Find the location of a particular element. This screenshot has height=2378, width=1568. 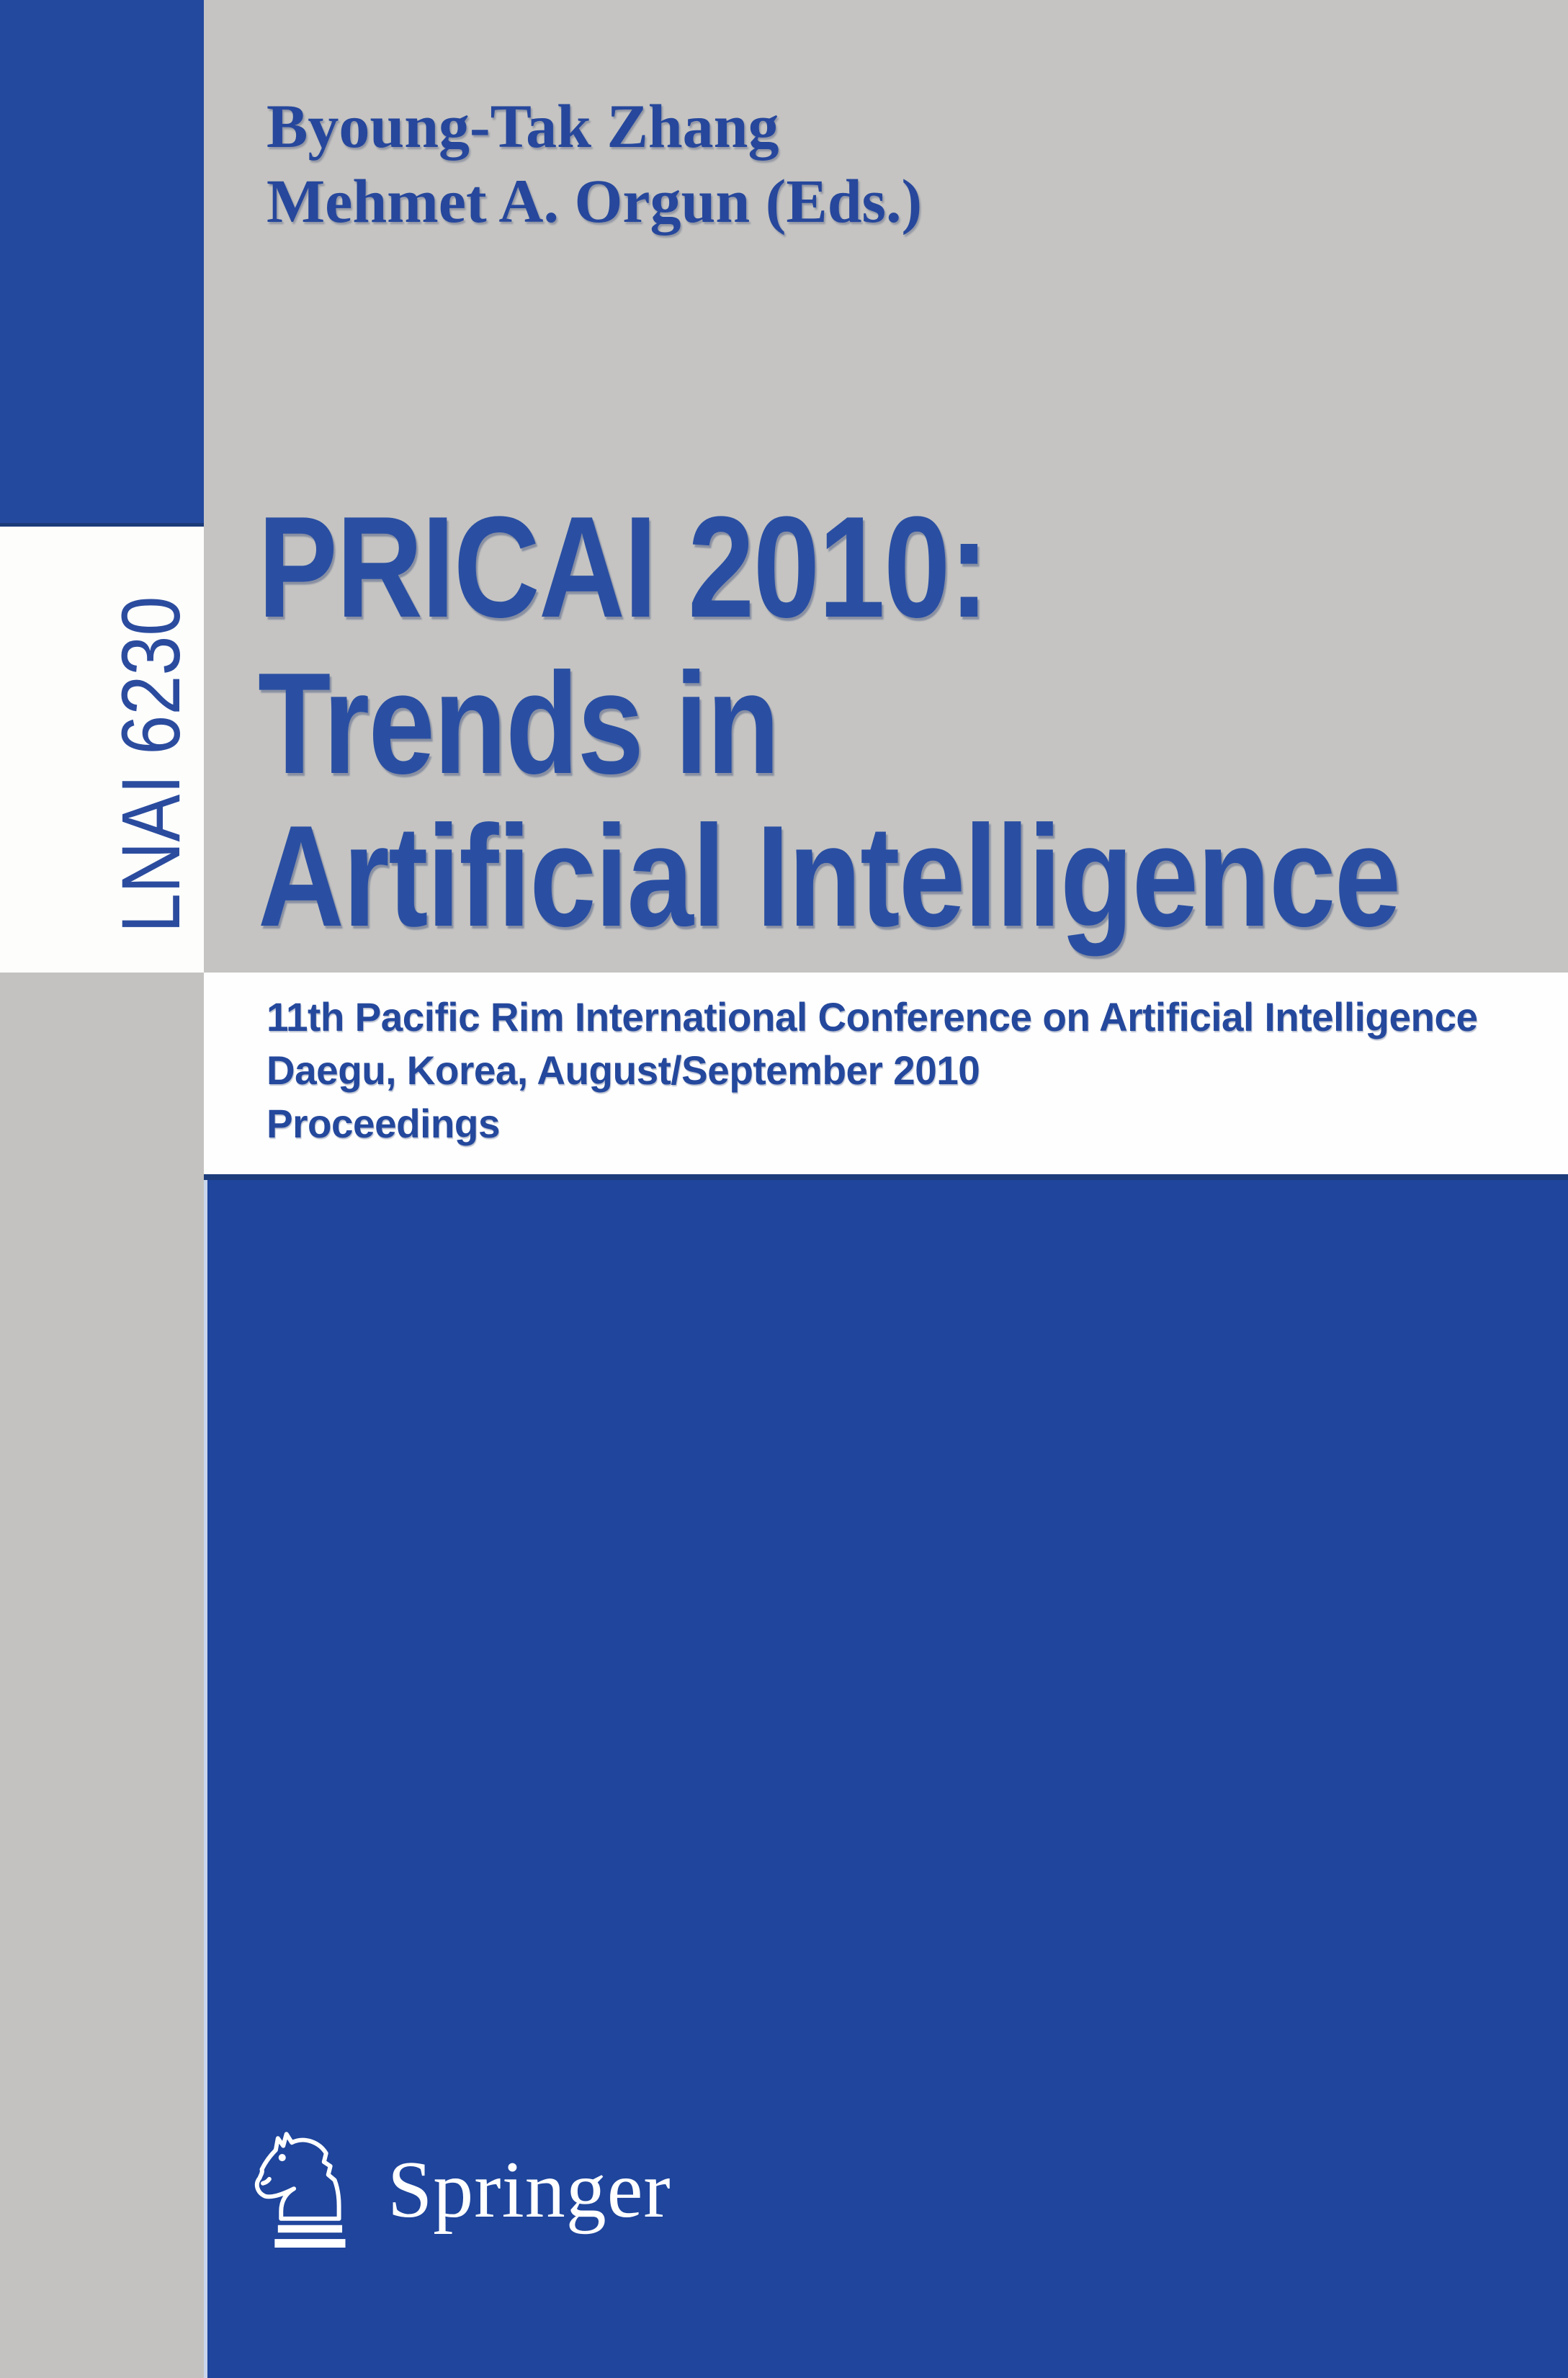

publisher-wordmark: Springer is located at coordinates (529, 2190).